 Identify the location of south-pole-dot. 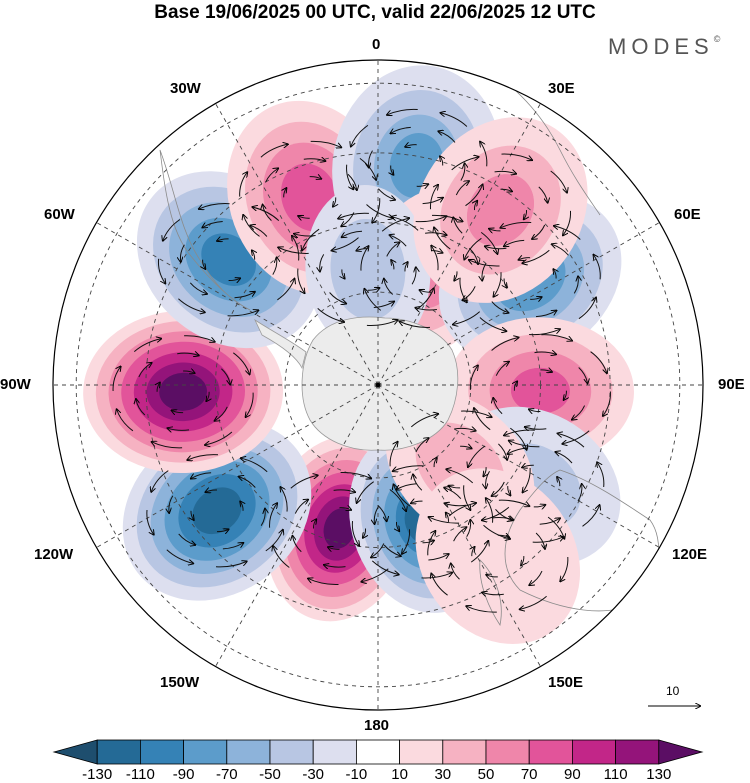
(378, 385).